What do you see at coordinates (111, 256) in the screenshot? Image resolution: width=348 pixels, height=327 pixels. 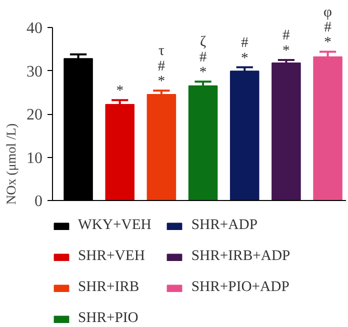 I see `legend-label: SHR+VEH` at bounding box center [111, 256].